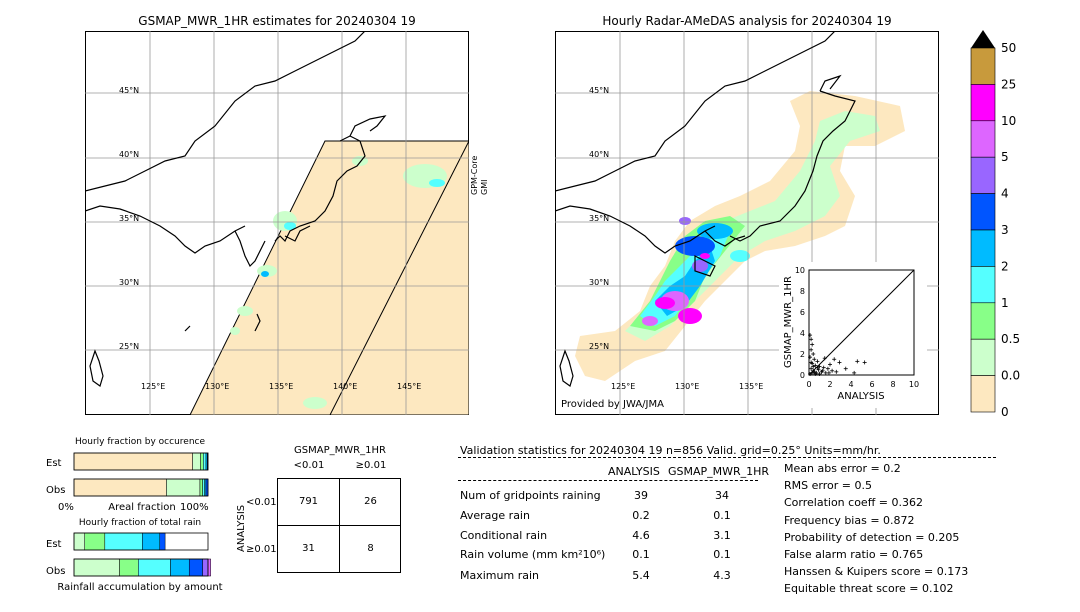 The image size is (1080, 612). Describe the element at coordinates (828, 485) in the screenshot. I see `score-rmse: RMS error = 0.5` at that location.